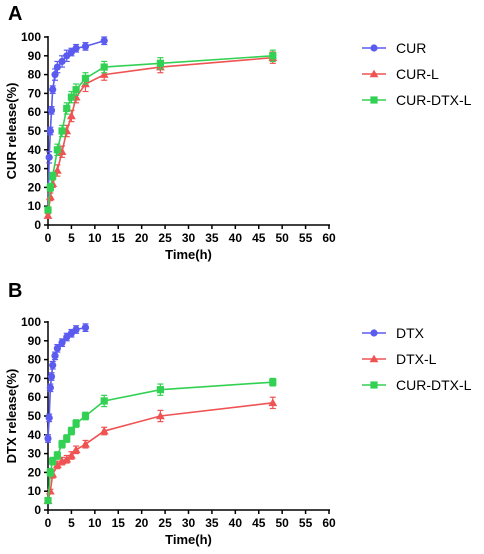 This screenshot has width=484, height=554. Describe the element at coordinates (37, 510) in the screenshot. I see `y-tick-label: 0` at that location.